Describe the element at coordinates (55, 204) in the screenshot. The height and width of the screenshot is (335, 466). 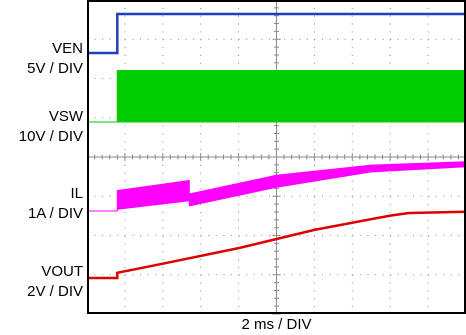
I see `il-label: IL 1A / DIV` at that location.